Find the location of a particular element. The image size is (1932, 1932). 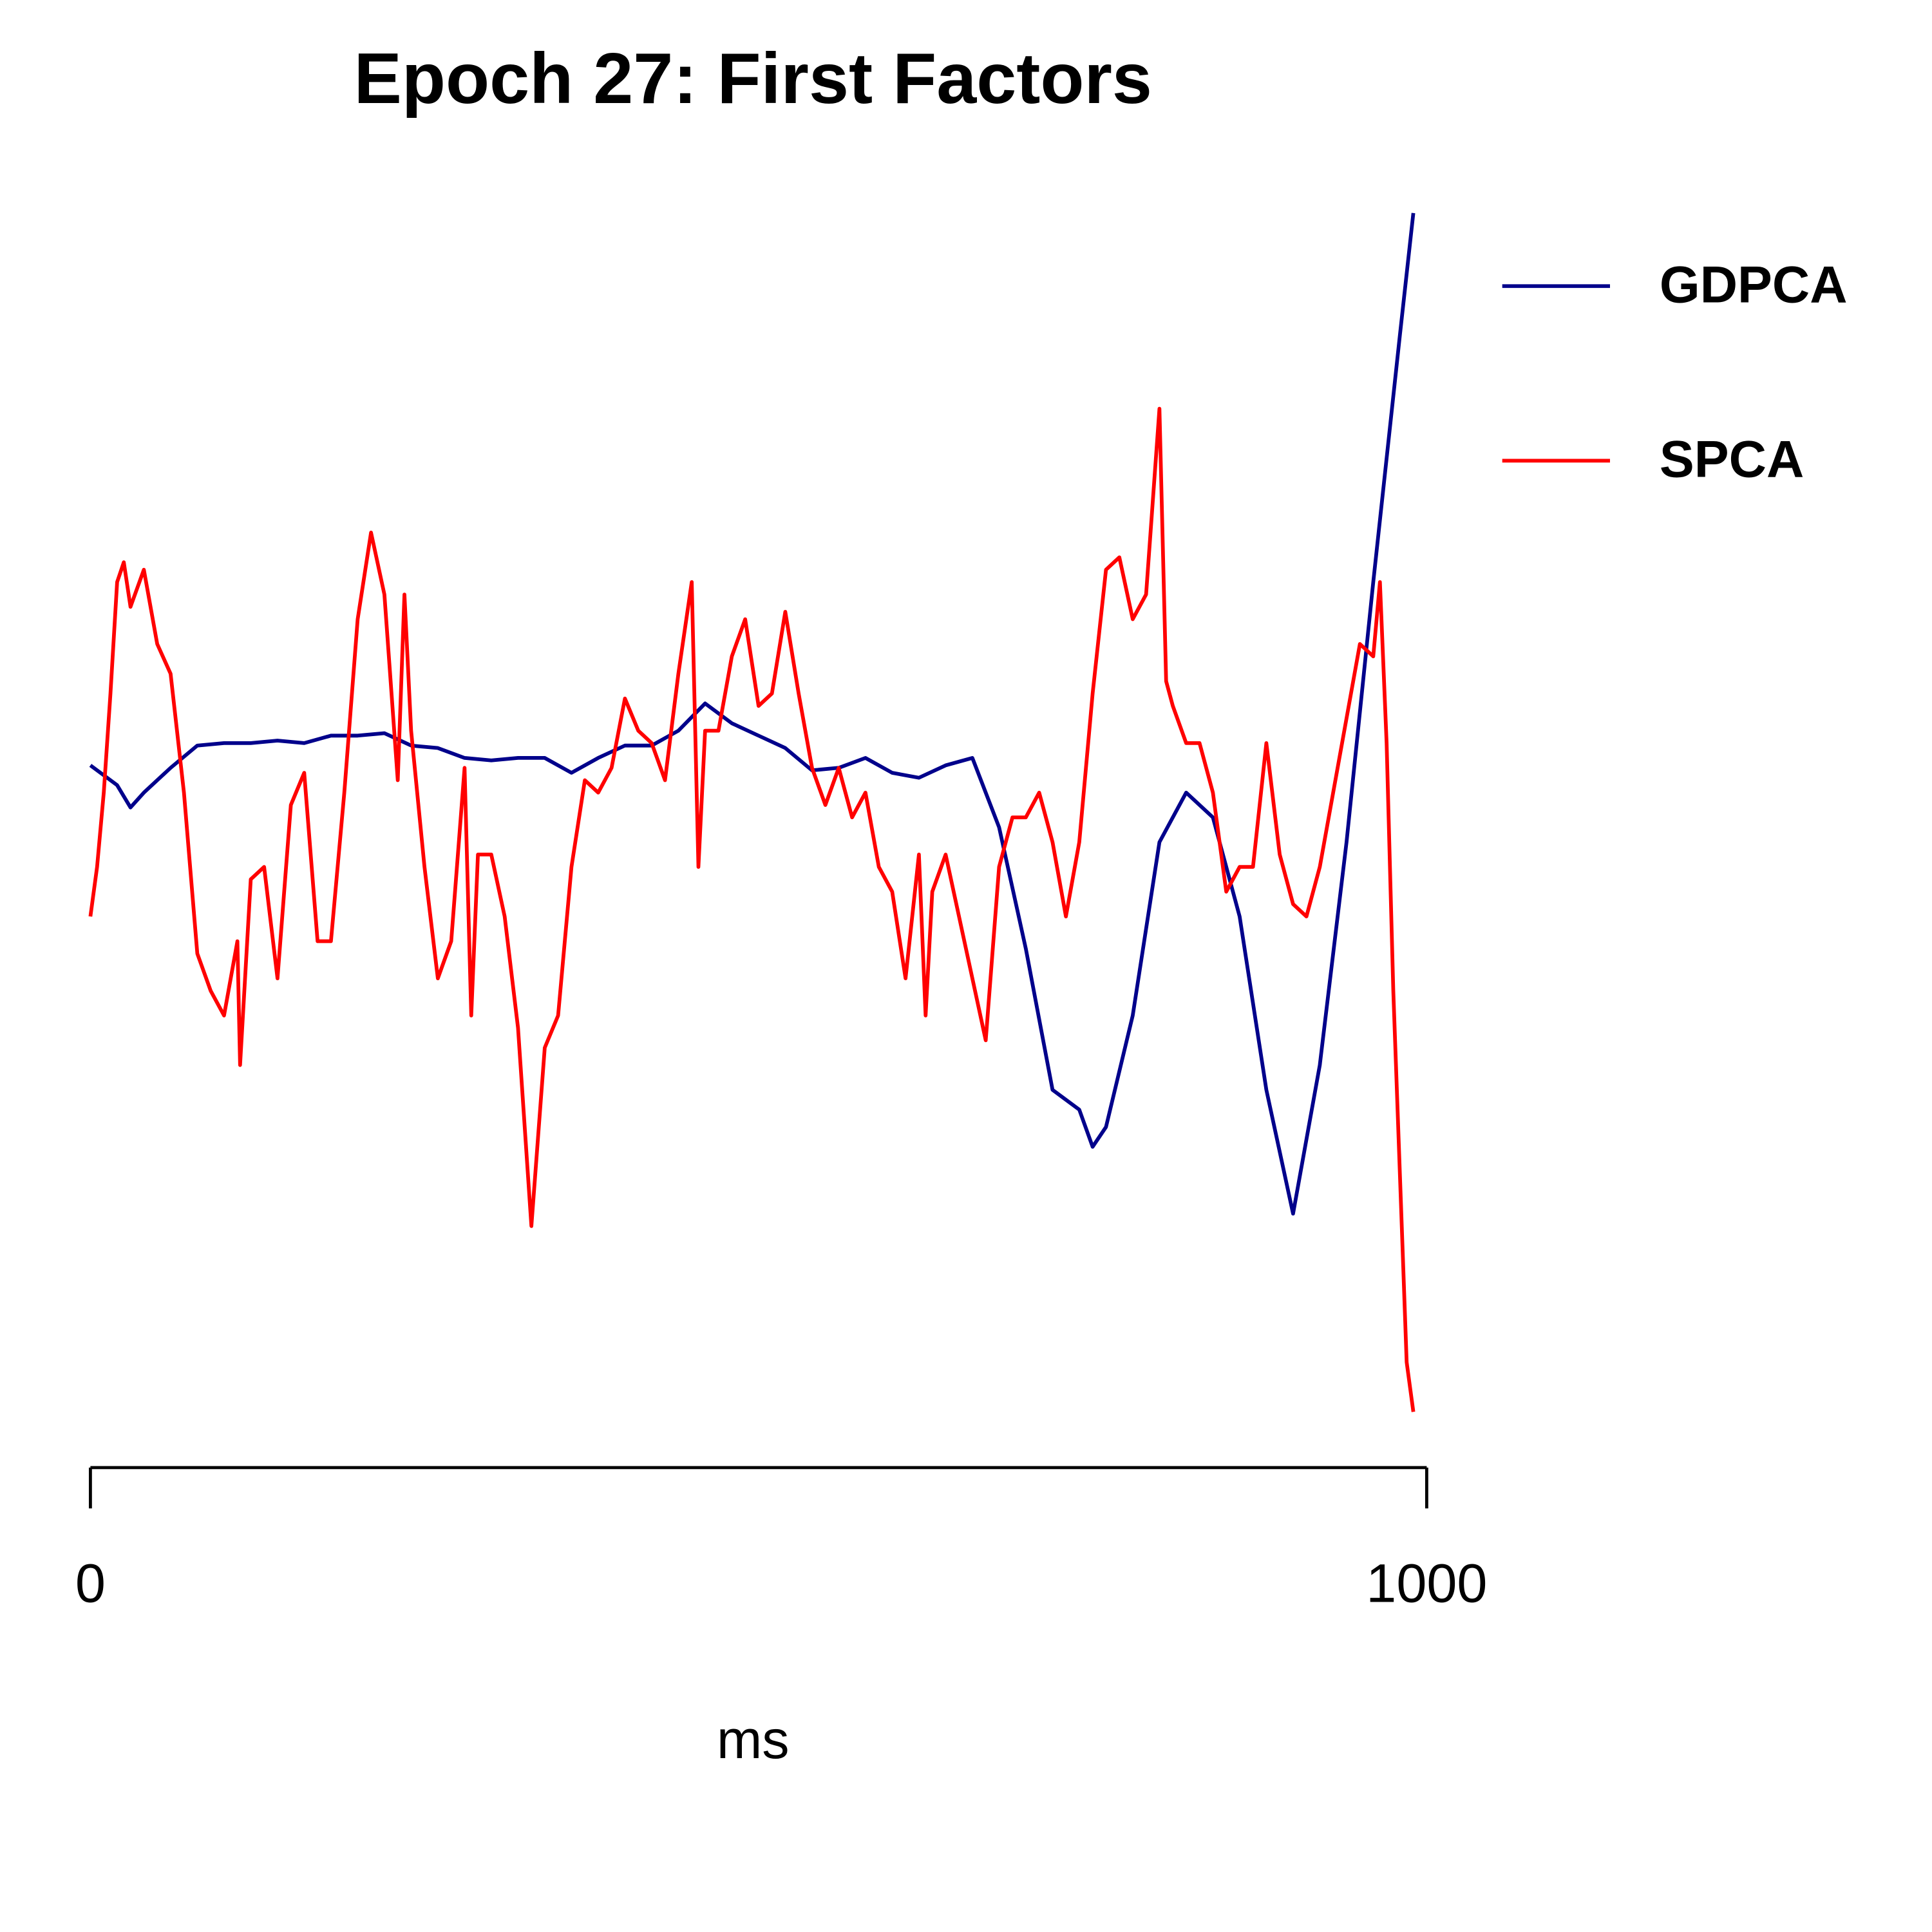

legend-label: GDPCA is located at coordinates (1754, 285).